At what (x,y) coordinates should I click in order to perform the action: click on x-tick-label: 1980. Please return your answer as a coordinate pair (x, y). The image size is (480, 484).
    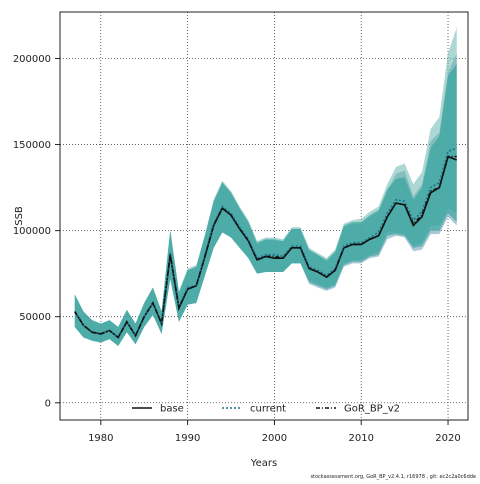
    Looking at the image, I should click on (100, 438).